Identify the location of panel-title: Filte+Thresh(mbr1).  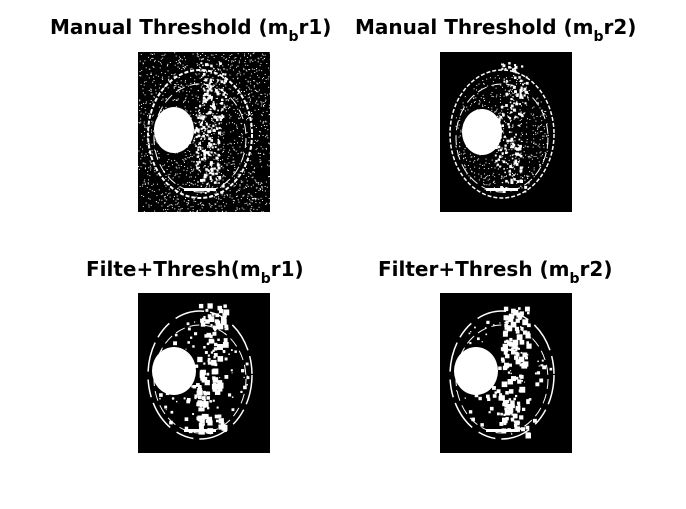
(195, 269).